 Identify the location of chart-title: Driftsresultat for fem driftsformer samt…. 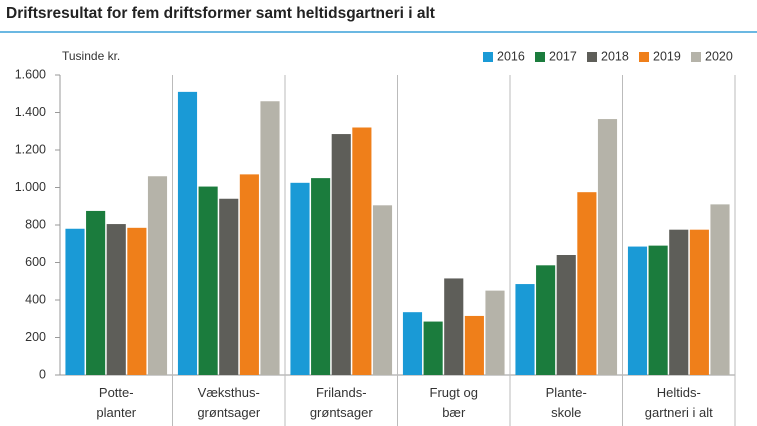
(220, 13).